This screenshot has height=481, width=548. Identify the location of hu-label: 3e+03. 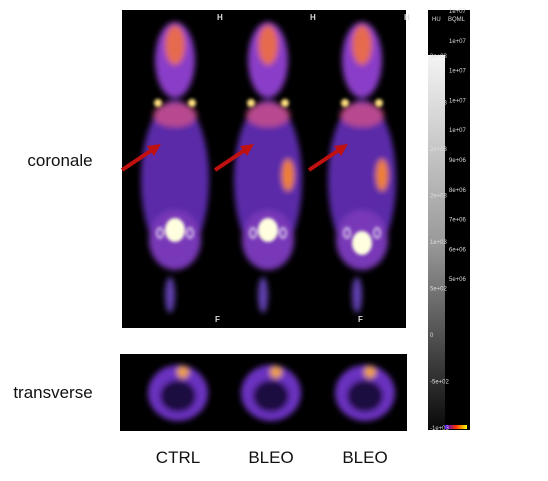
(439, 57).